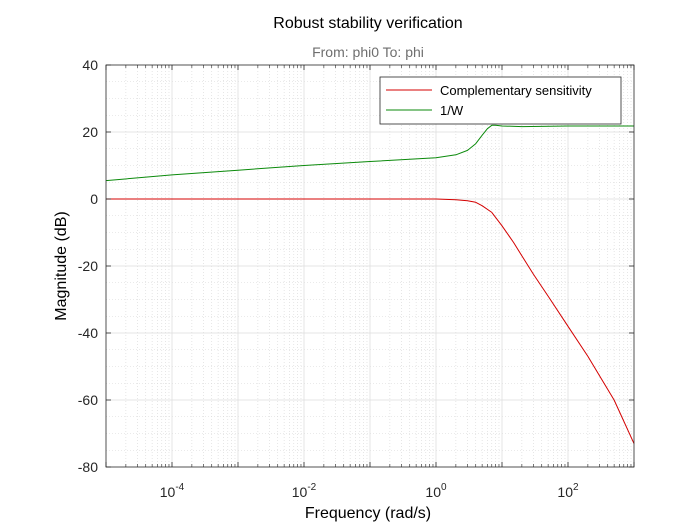 The height and width of the screenshot is (530, 700). Describe the element at coordinates (516, 90) in the screenshot. I see `legend-label-complementary-sensitivity: Complementary sensitivity` at that location.